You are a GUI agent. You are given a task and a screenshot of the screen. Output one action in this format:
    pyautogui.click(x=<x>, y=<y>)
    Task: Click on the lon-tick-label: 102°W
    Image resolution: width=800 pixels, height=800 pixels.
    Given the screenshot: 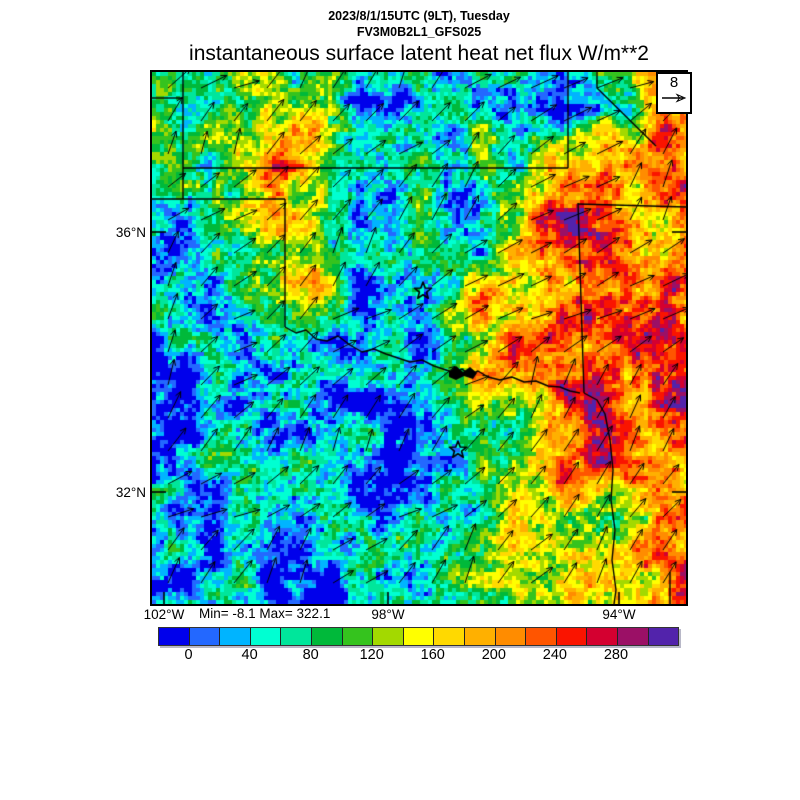 What is the action you would take?
    pyautogui.click(x=164, y=614)
    